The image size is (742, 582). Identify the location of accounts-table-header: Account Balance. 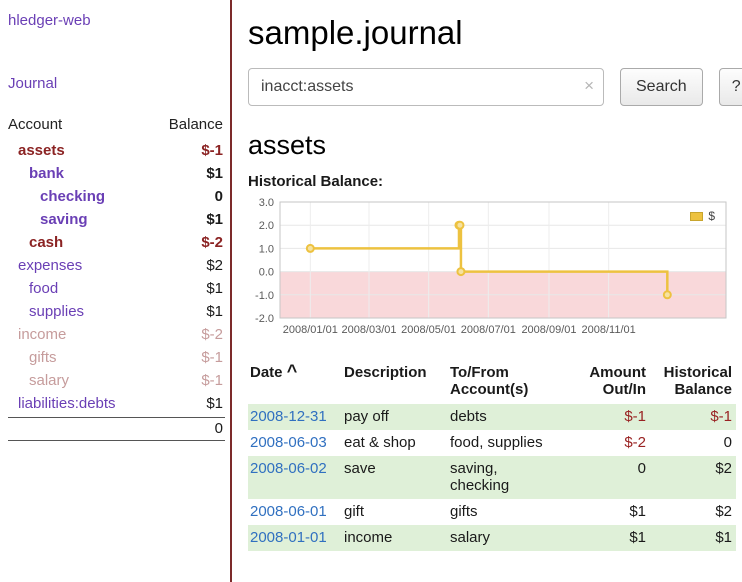
(116, 124).